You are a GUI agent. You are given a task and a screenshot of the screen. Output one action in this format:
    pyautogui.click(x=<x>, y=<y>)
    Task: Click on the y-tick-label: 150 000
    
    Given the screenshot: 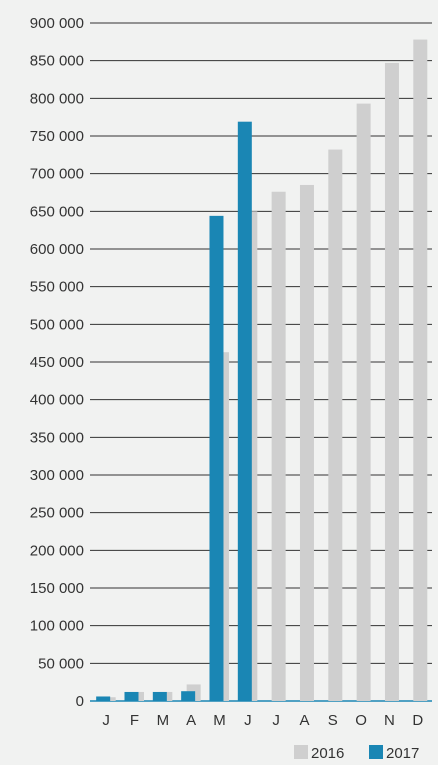 What is the action you would take?
    pyautogui.click(x=57, y=588)
    